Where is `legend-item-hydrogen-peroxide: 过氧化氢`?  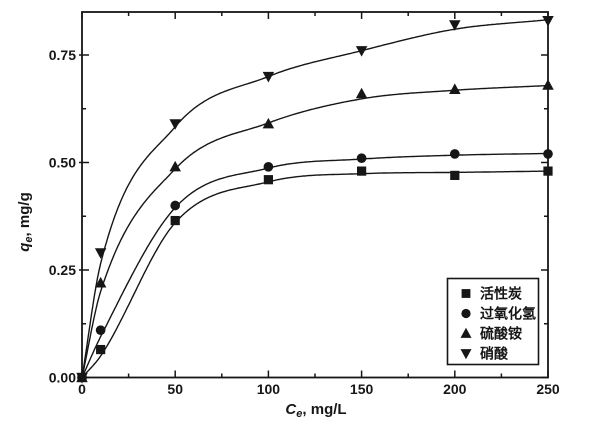 legend-item-hydrogen-peroxide: 过氧化氢 is located at coordinates (498, 314).